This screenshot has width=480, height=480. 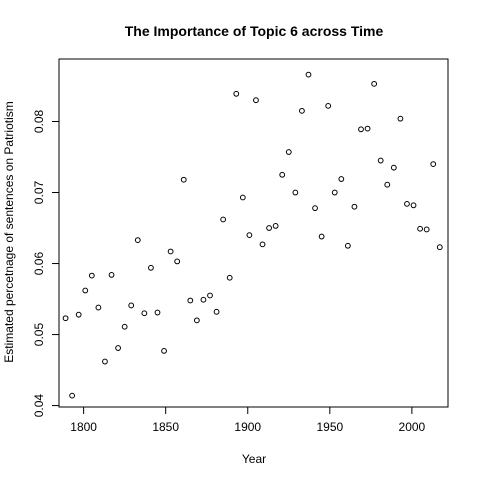 I want to click on x-tick-label: 1950, so click(x=329, y=427).